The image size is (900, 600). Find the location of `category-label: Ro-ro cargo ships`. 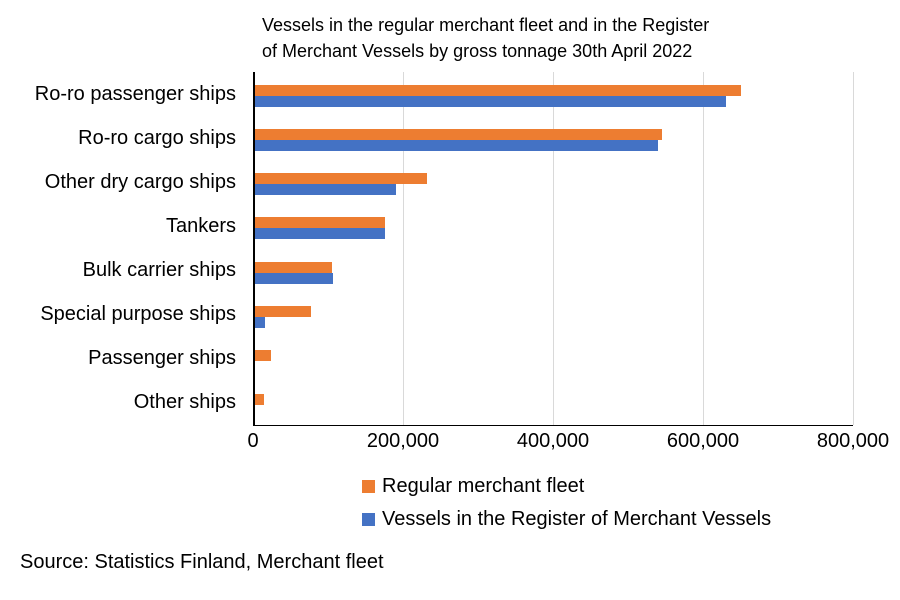

category-label: Ro-ro cargo ships is located at coordinates (157, 137).